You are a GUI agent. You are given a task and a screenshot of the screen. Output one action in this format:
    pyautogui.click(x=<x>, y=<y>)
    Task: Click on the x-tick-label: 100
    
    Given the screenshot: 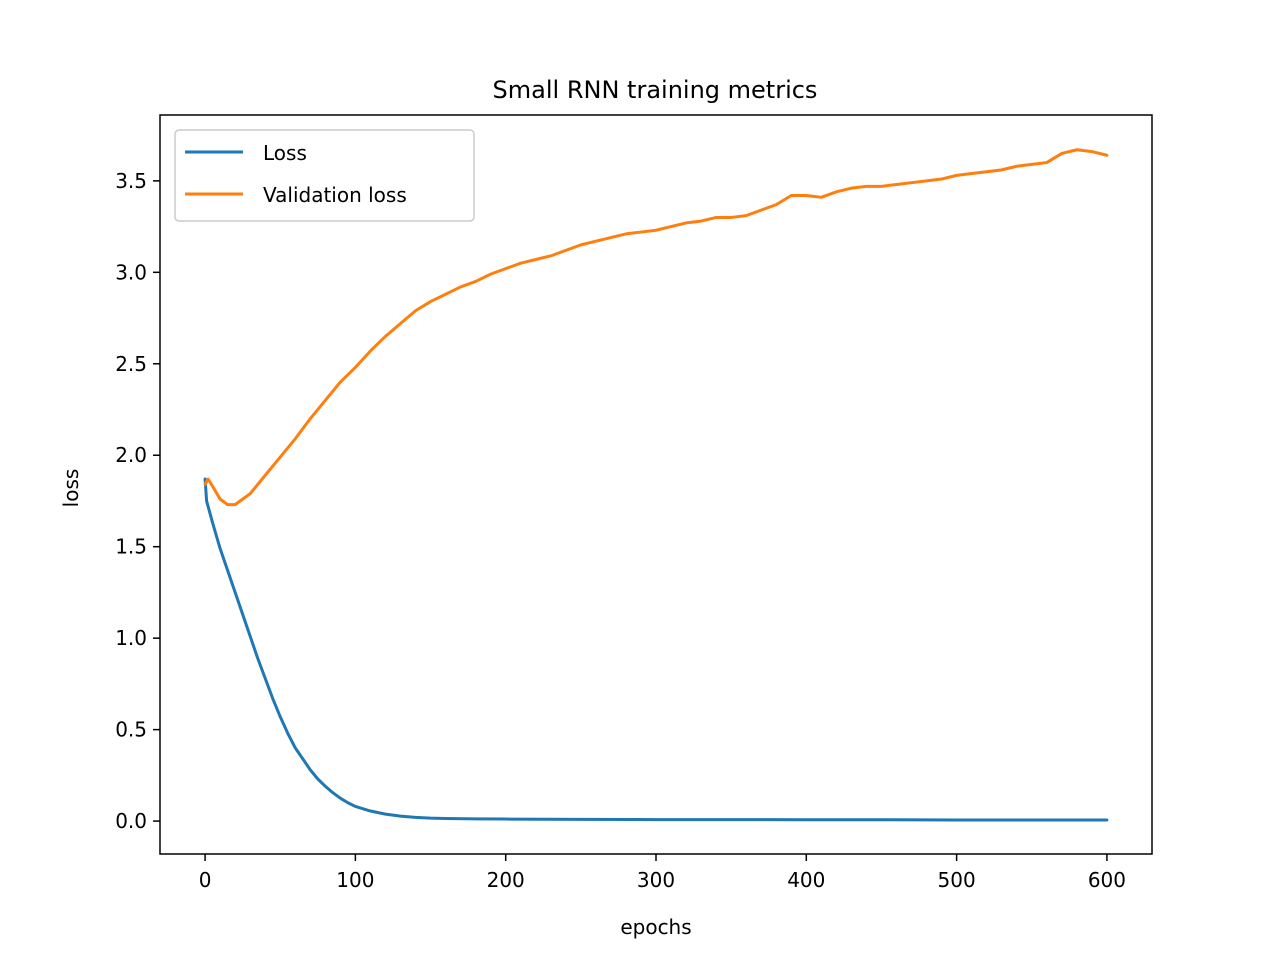 What is the action you would take?
    pyautogui.click(x=355, y=880)
    